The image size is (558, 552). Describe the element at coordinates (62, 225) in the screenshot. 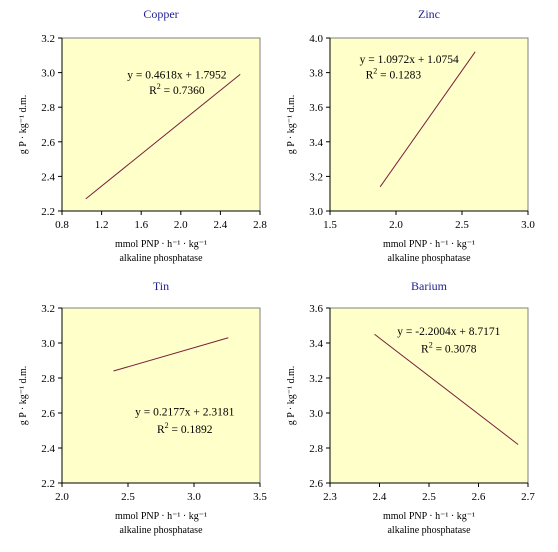

I see `x-tick-label: 0.8` at that location.